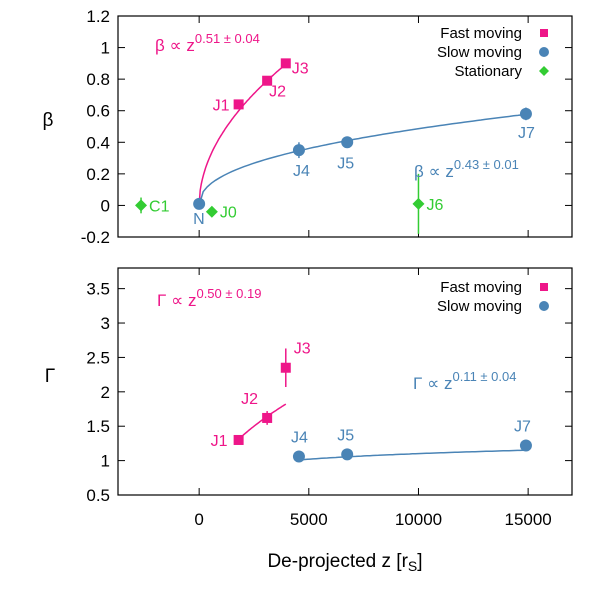 This screenshot has width=598, height=590. What do you see at coordinates (419, 561) in the screenshot?
I see `x-axis-label-end: ]` at bounding box center [419, 561].